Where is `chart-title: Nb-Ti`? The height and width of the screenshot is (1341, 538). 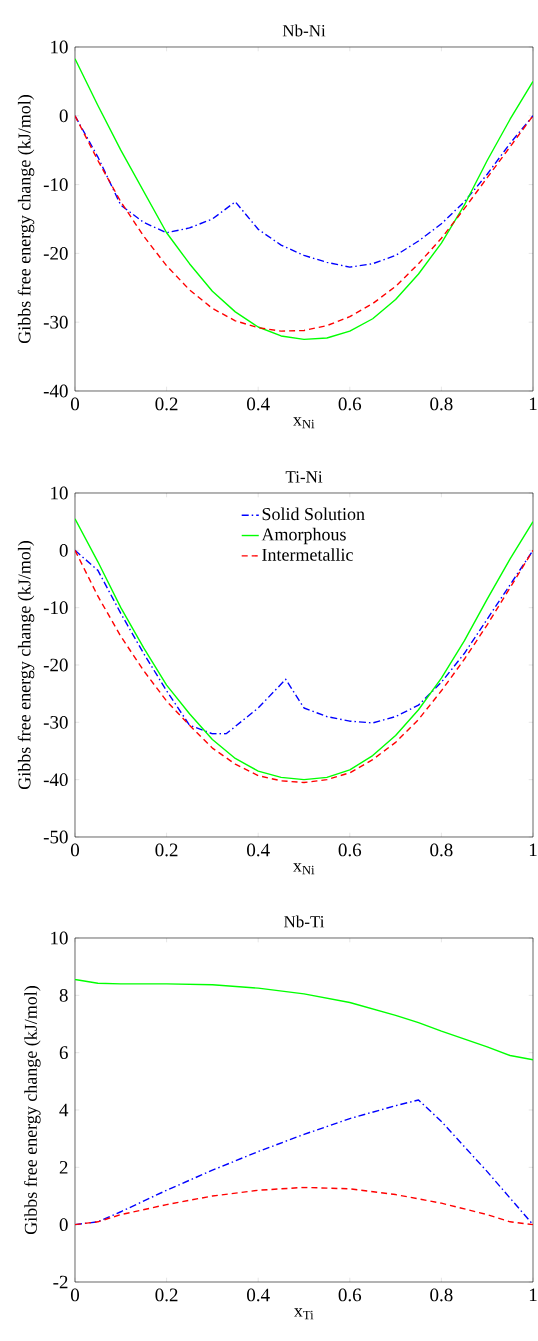
chart-title: Nb-Ti is located at coordinates (304, 921).